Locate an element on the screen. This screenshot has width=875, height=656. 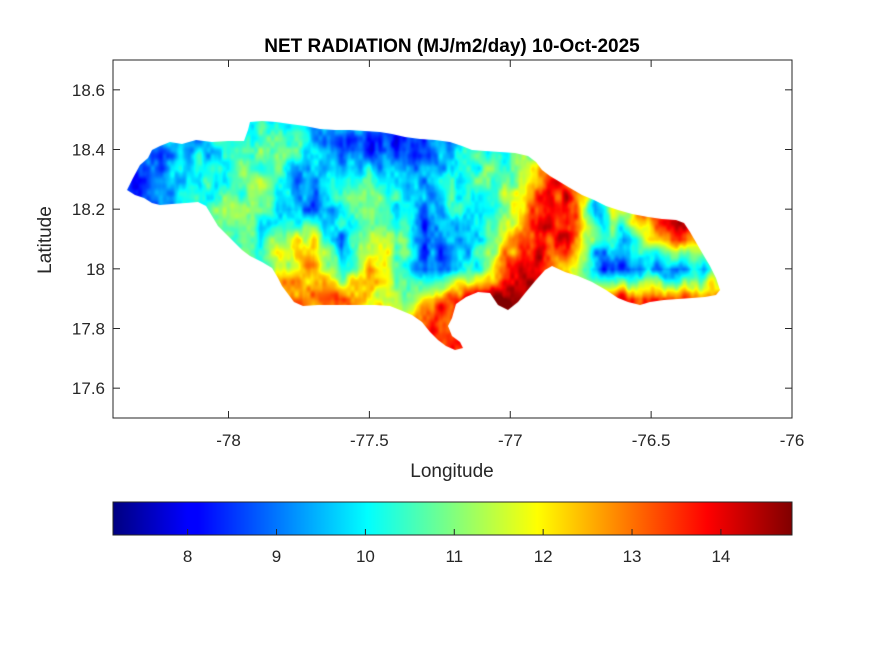
y-tick-label: 18.6 is located at coordinates (88, 90).